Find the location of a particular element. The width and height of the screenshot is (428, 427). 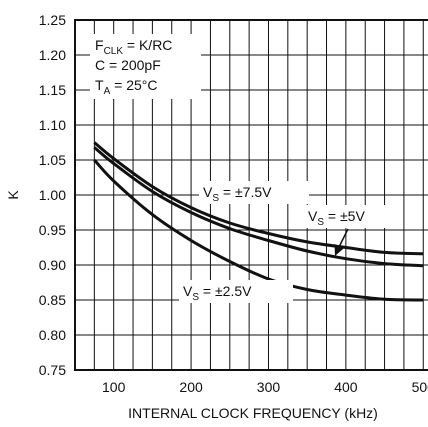

y-tick-label: 1.10 is located at coordinates (52, 125).